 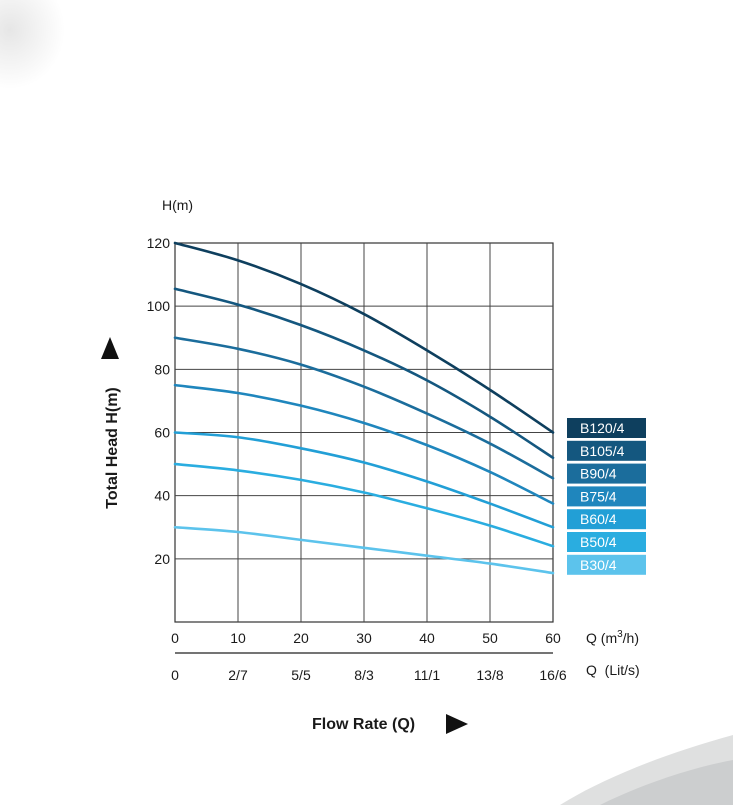 I want to click on x-tick-label-primary: 50, so click(x=490, y=638).